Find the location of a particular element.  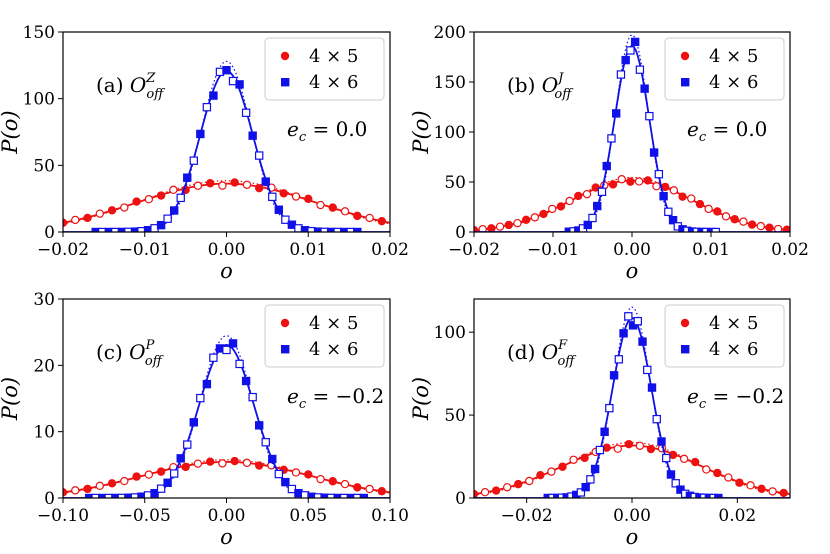

ec-annotation: ec = 0.0 is located at coordinates (727, 131).